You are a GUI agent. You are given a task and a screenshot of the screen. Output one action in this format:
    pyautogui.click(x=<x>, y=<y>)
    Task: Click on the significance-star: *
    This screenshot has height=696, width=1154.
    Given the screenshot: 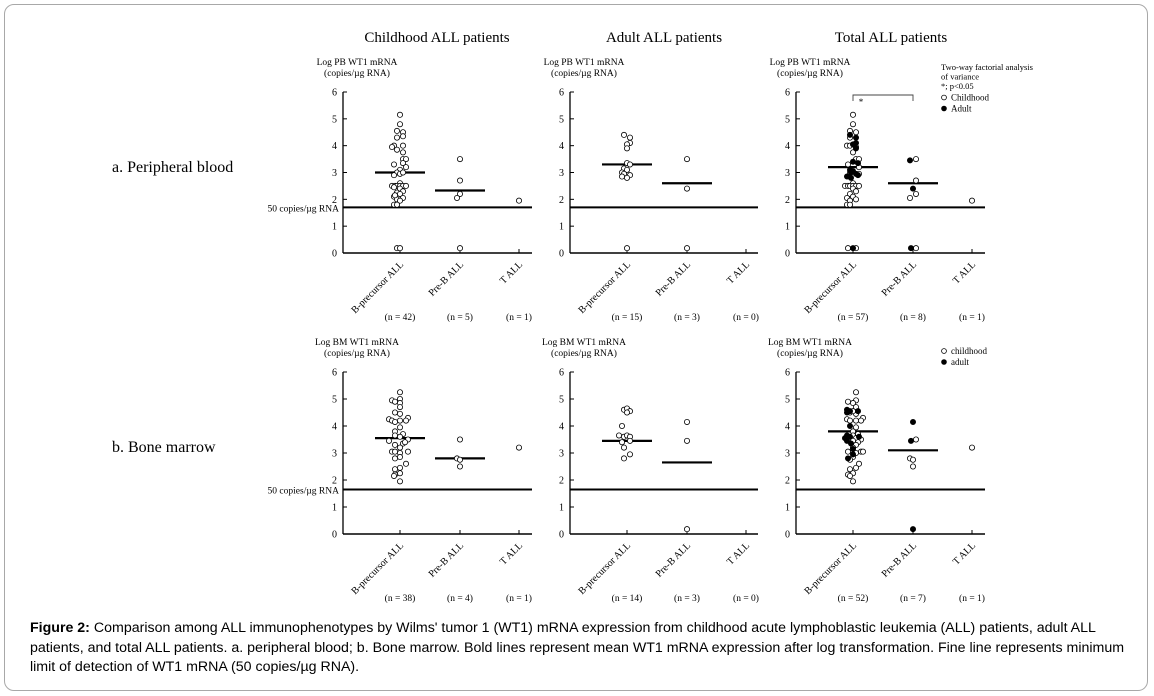 What is the action you would take?
    pyautogui.click(x=861, y=102)
    